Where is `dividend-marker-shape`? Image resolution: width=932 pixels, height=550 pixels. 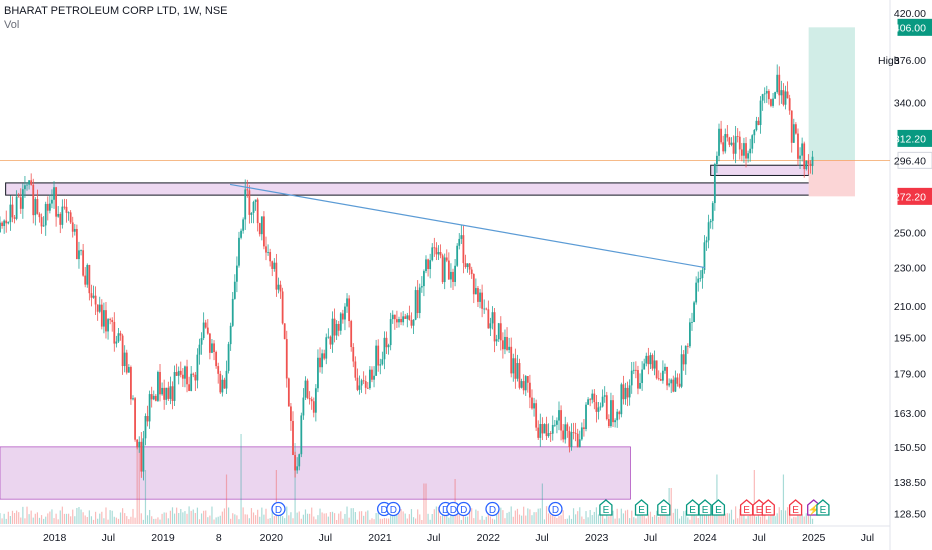 dividend-marker-shape is located at coordinates (278, 509).